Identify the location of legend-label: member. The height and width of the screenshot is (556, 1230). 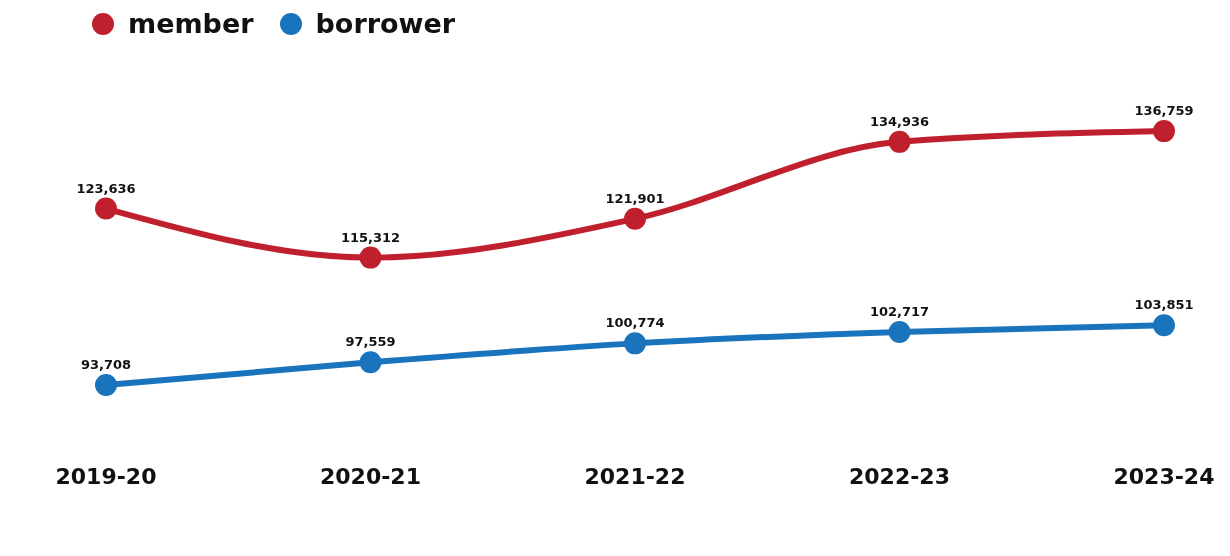
(191, 23).